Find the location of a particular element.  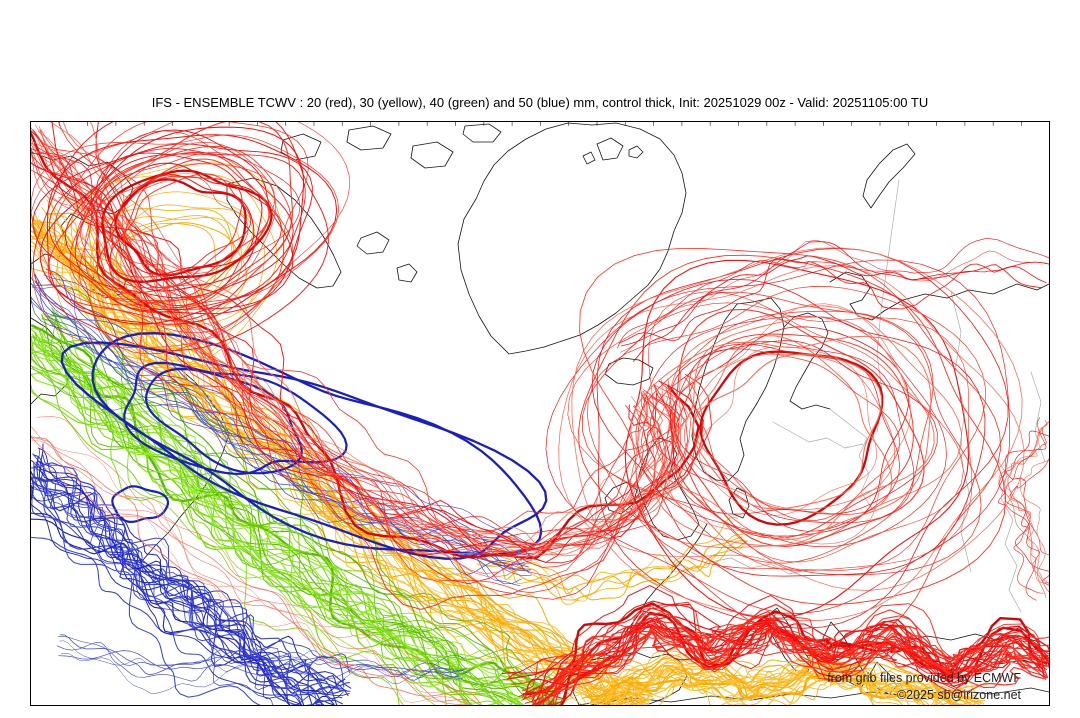

attribution-copyright: ©2025 sb@irizone.net is located at coordinates (958, 695).